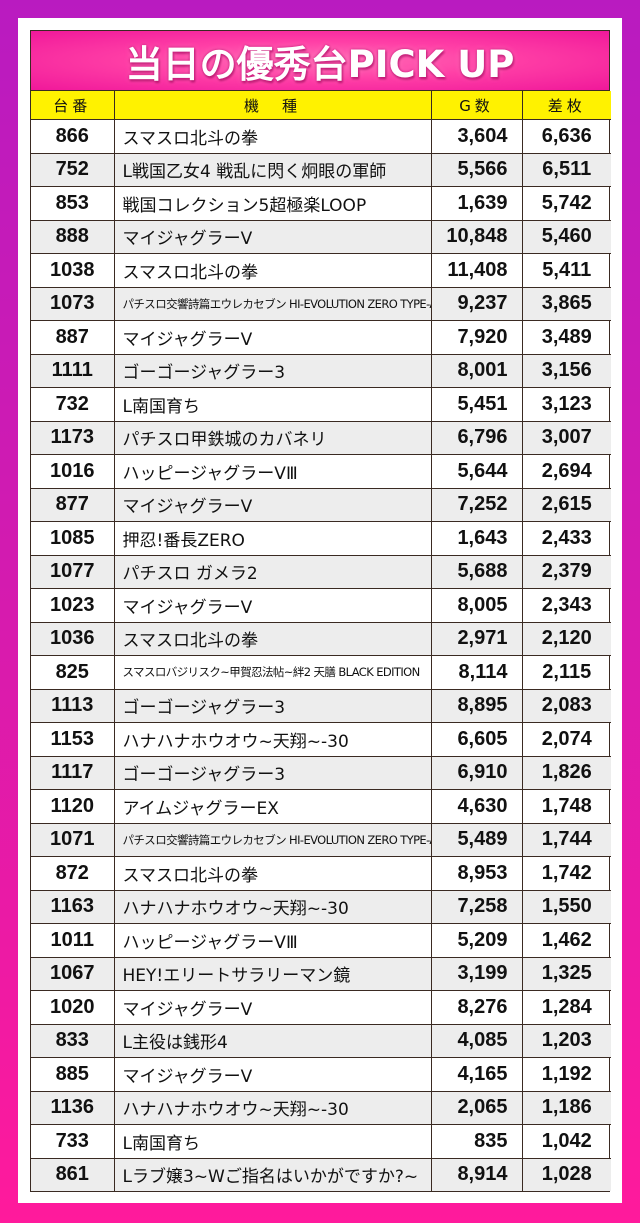 The width and height of the screenshot is (640, 1223). What do you see at coordinates (321, 572) in the screenshot?
I see `table-row: 1077 パチスロ ガメラ2 5,688 2,379` at bounding box center [321, 572].